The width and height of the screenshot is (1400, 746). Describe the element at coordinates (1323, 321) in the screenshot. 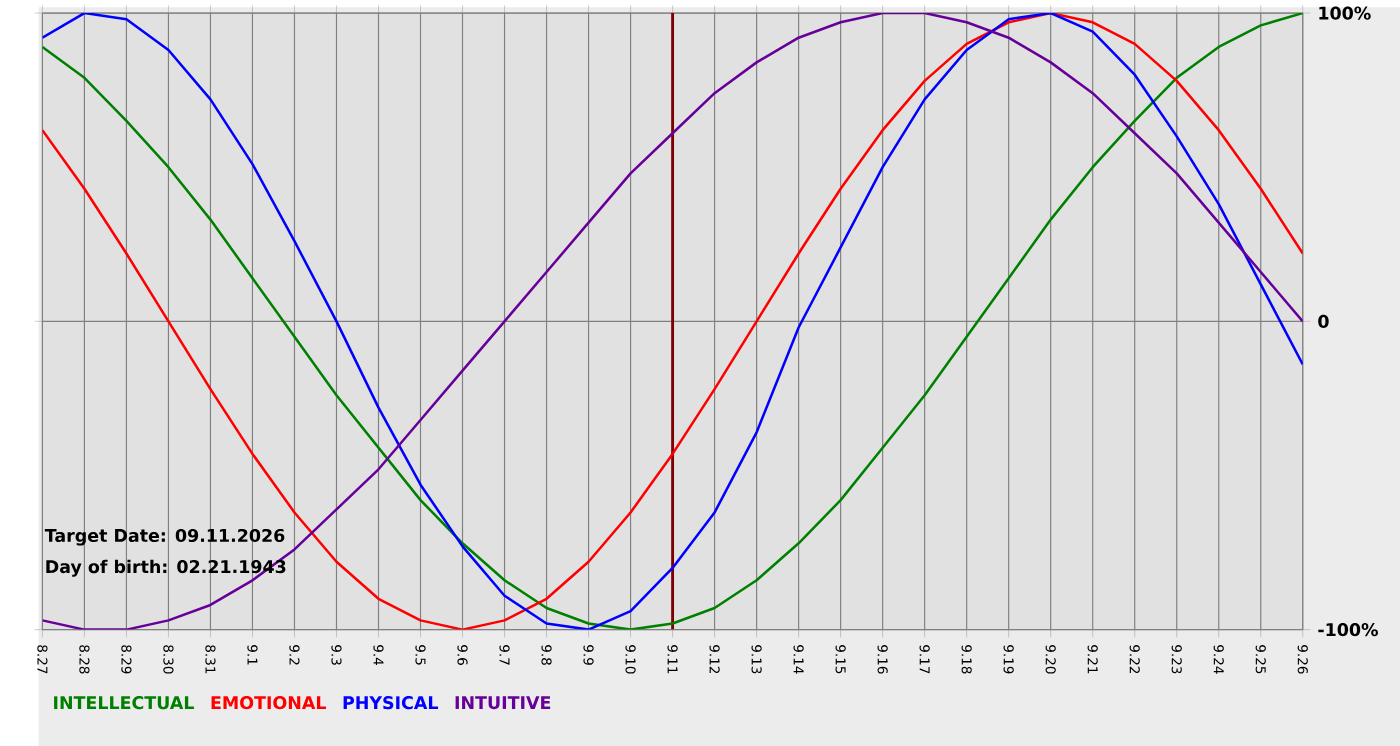

I see `y-tick-label: 0` at that location.